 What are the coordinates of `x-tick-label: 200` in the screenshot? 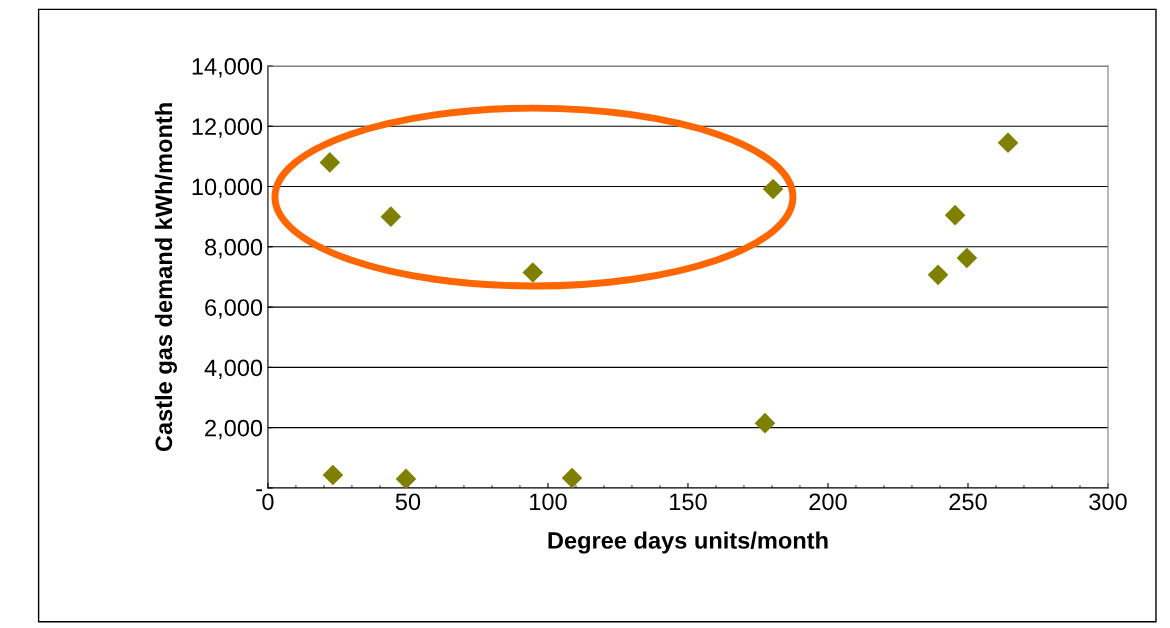 It's located at (828, 502).